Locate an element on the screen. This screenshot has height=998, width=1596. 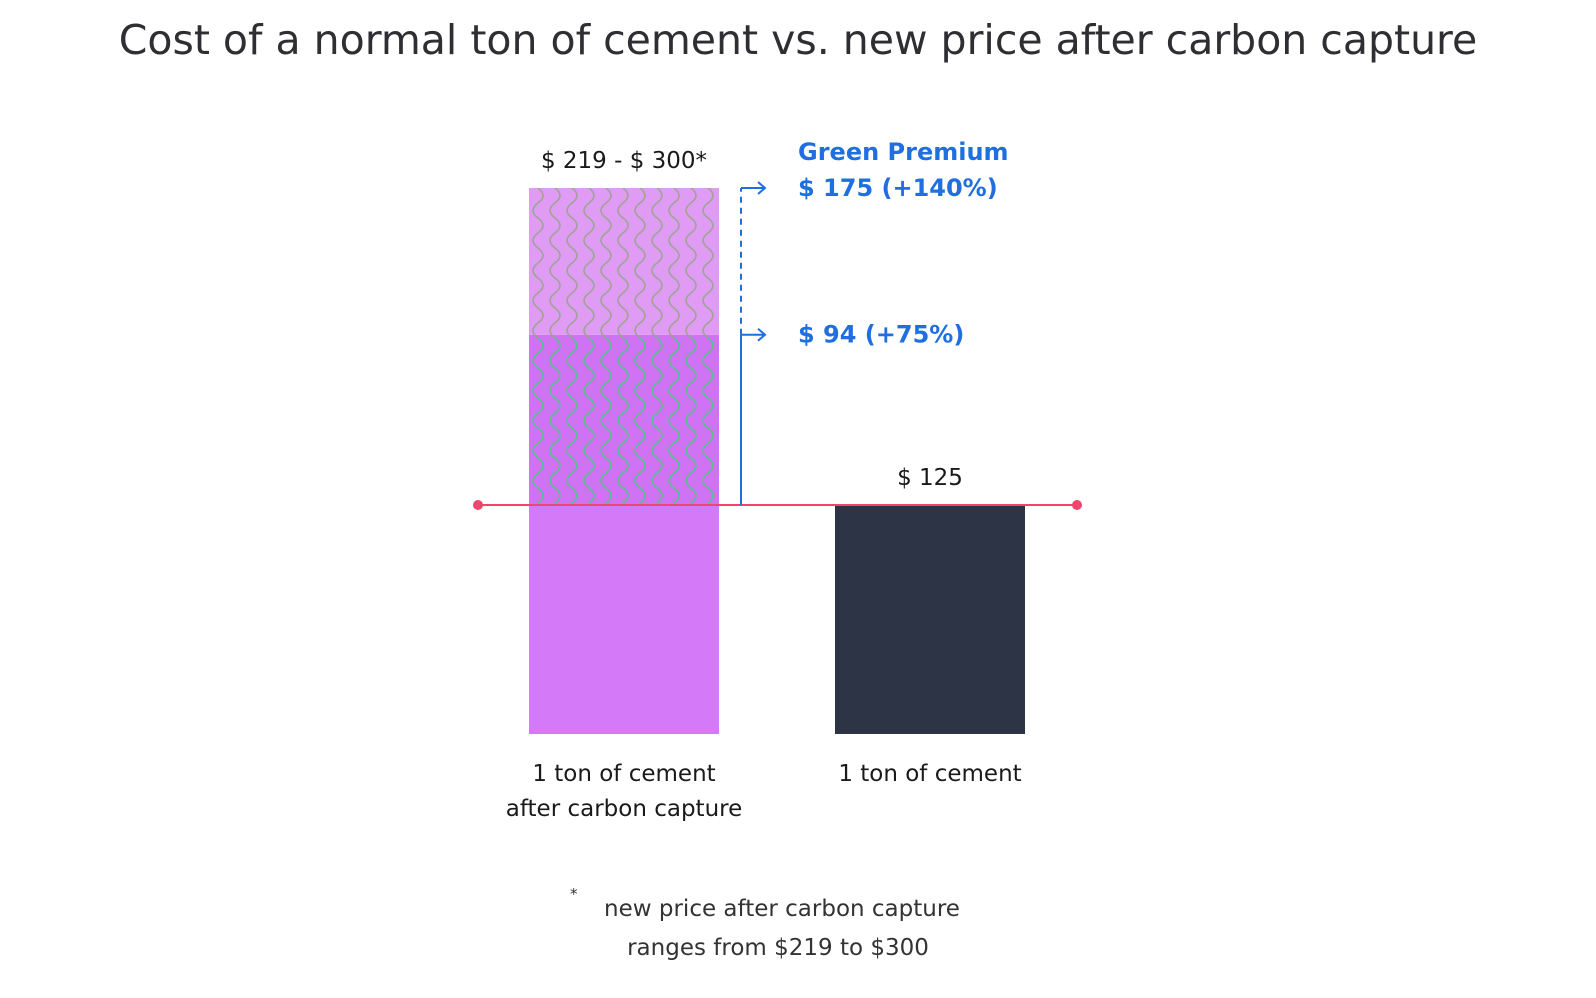
bar-after-capture-low-segment is located at coordinates (624, 419).